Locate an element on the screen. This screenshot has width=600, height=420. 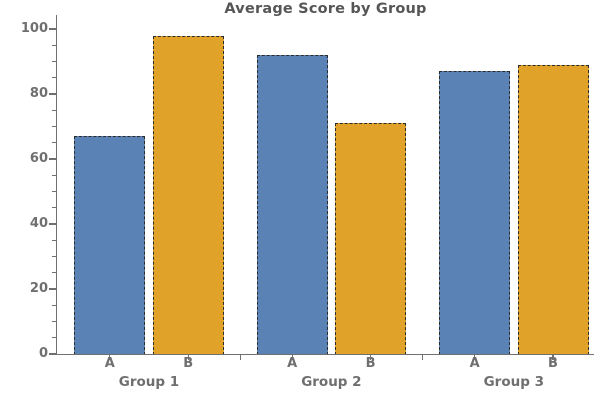
y-axis-tick-label: 100 is located at coordinates (34, 28).